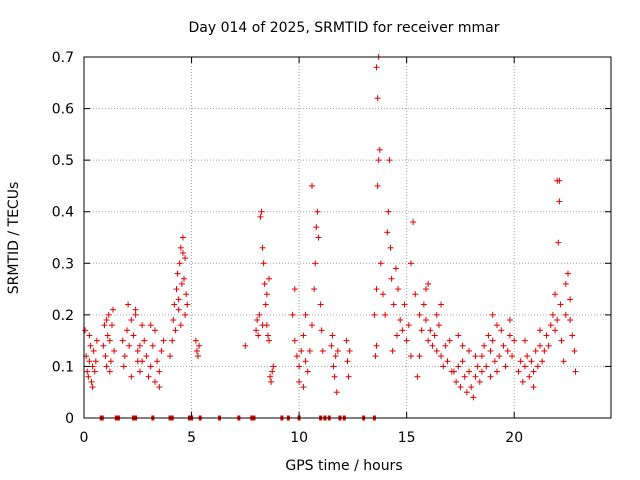 Image resolution: width=640 pixels, height=480 pixels. What do you see at coordinates (84, 438) in the screenshot?
I see `x-tick-label: 0` at bounding box center [84, 438].